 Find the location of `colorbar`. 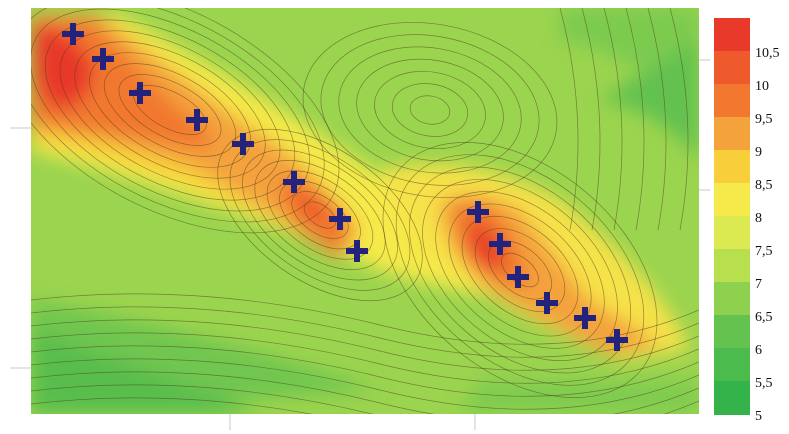

colorbar is located at coordinates (732, 216).